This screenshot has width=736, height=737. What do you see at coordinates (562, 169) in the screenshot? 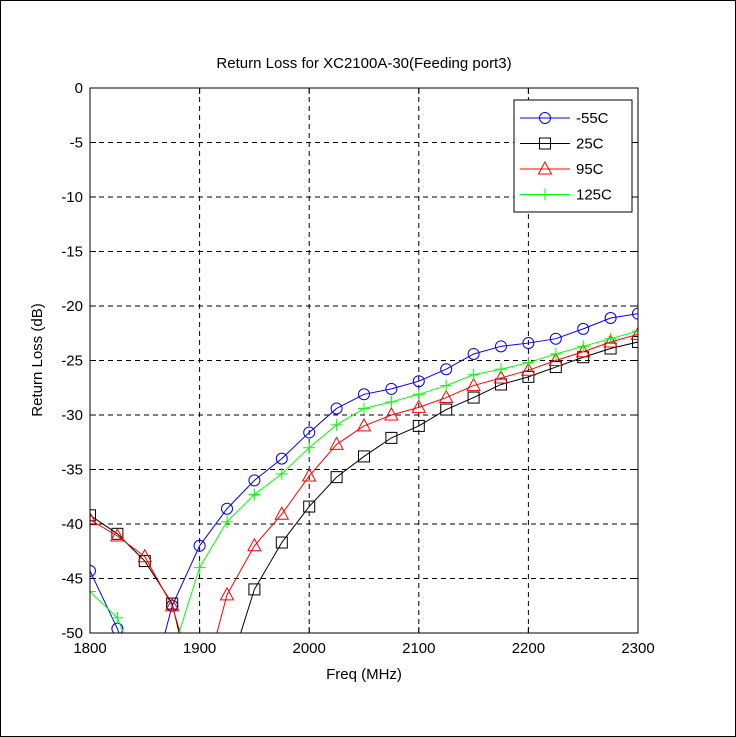
I see `legend-entry: 95C` at bounding box center [562, 169].